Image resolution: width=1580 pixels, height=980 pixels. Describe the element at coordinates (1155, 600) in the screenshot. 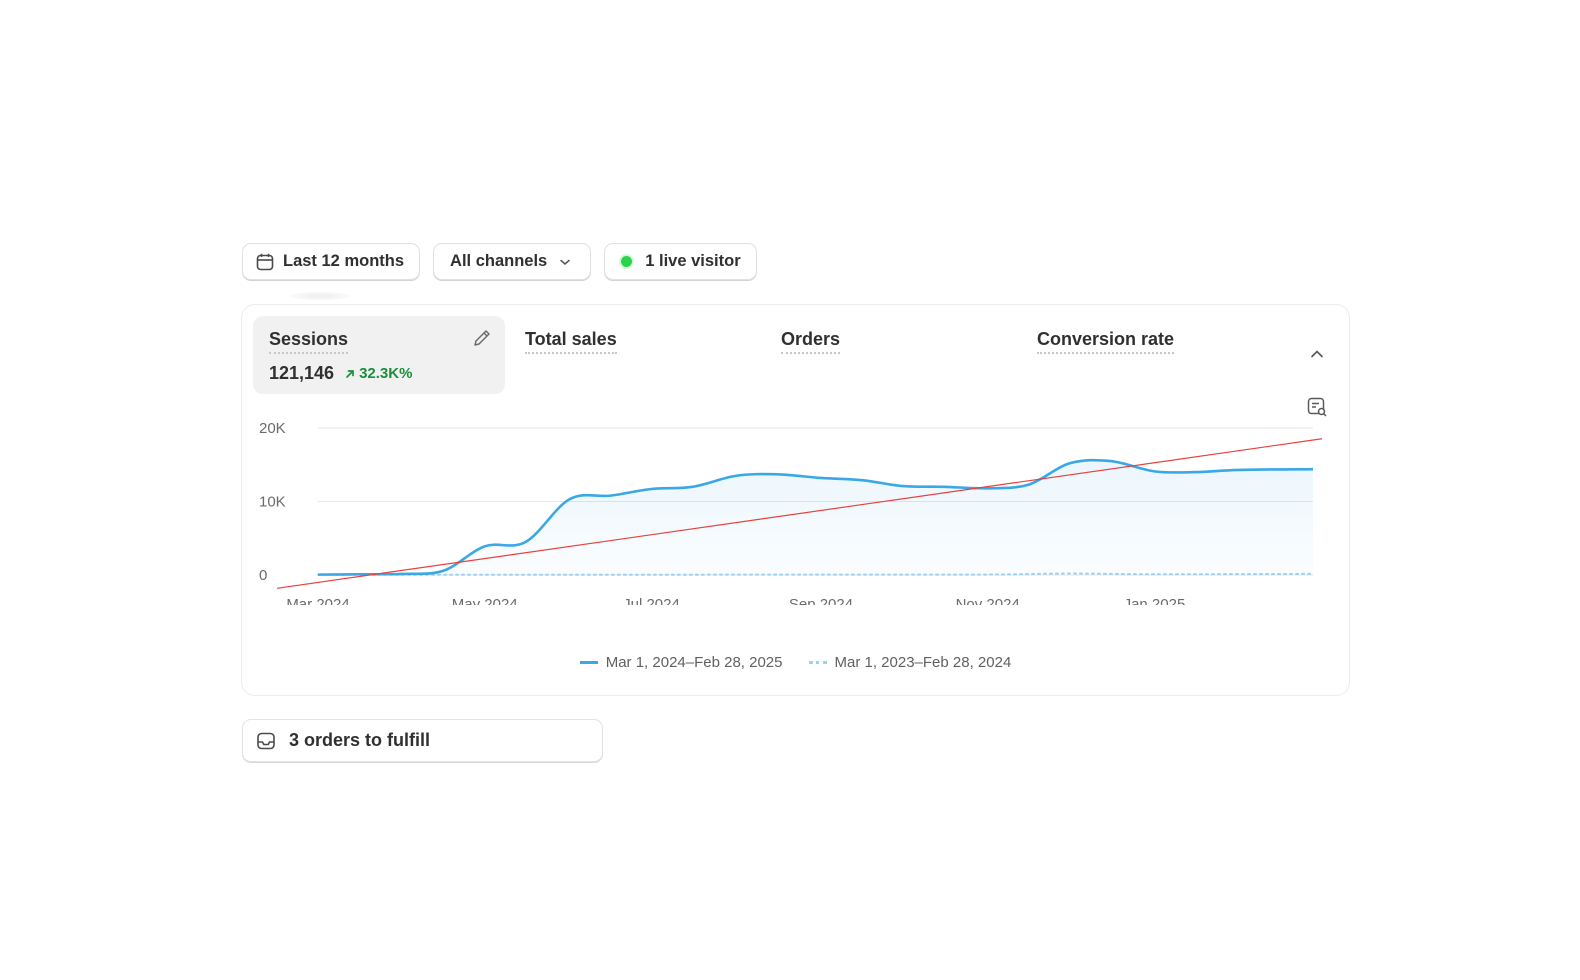

I see `x-tick-label: Jan 2025` at that location.